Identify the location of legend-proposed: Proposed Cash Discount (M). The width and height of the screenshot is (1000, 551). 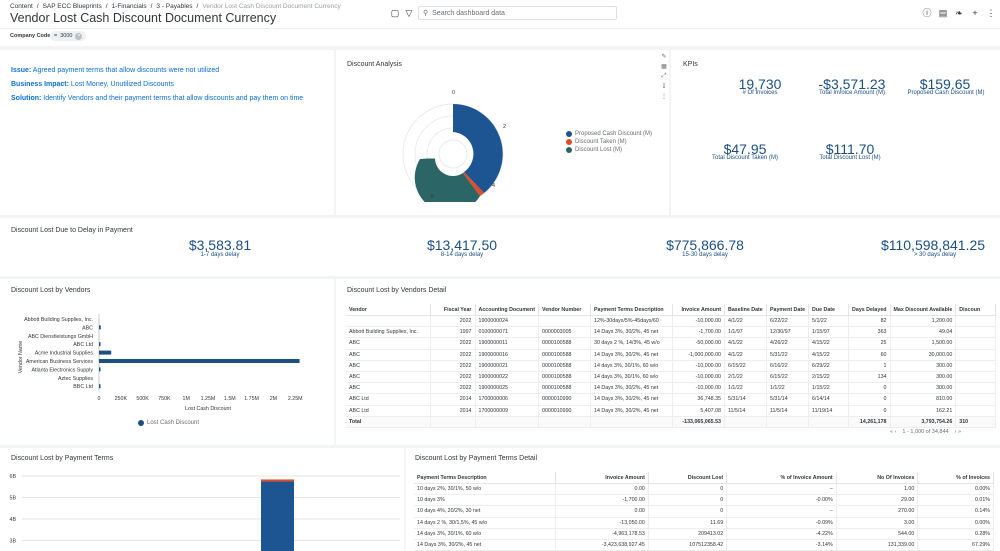
(609, 134).